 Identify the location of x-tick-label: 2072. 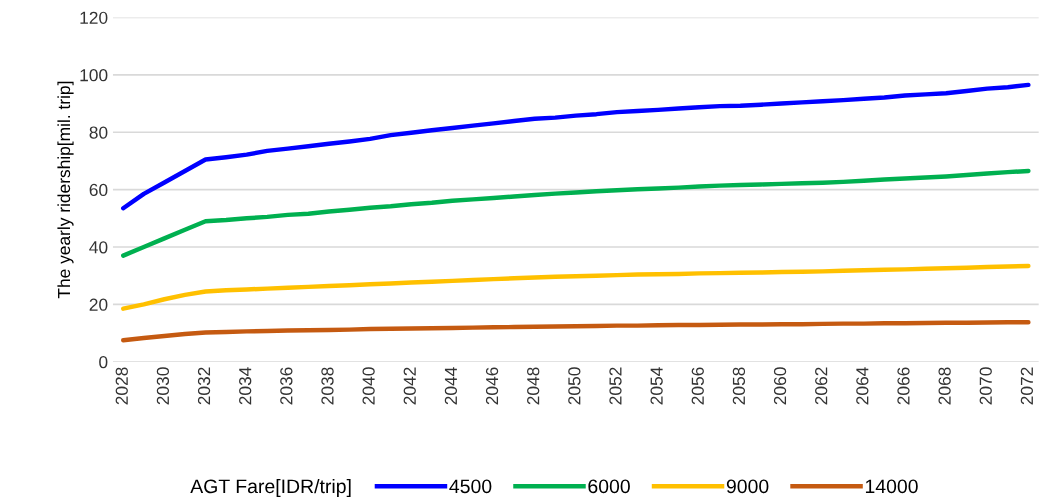
(1027, 386).